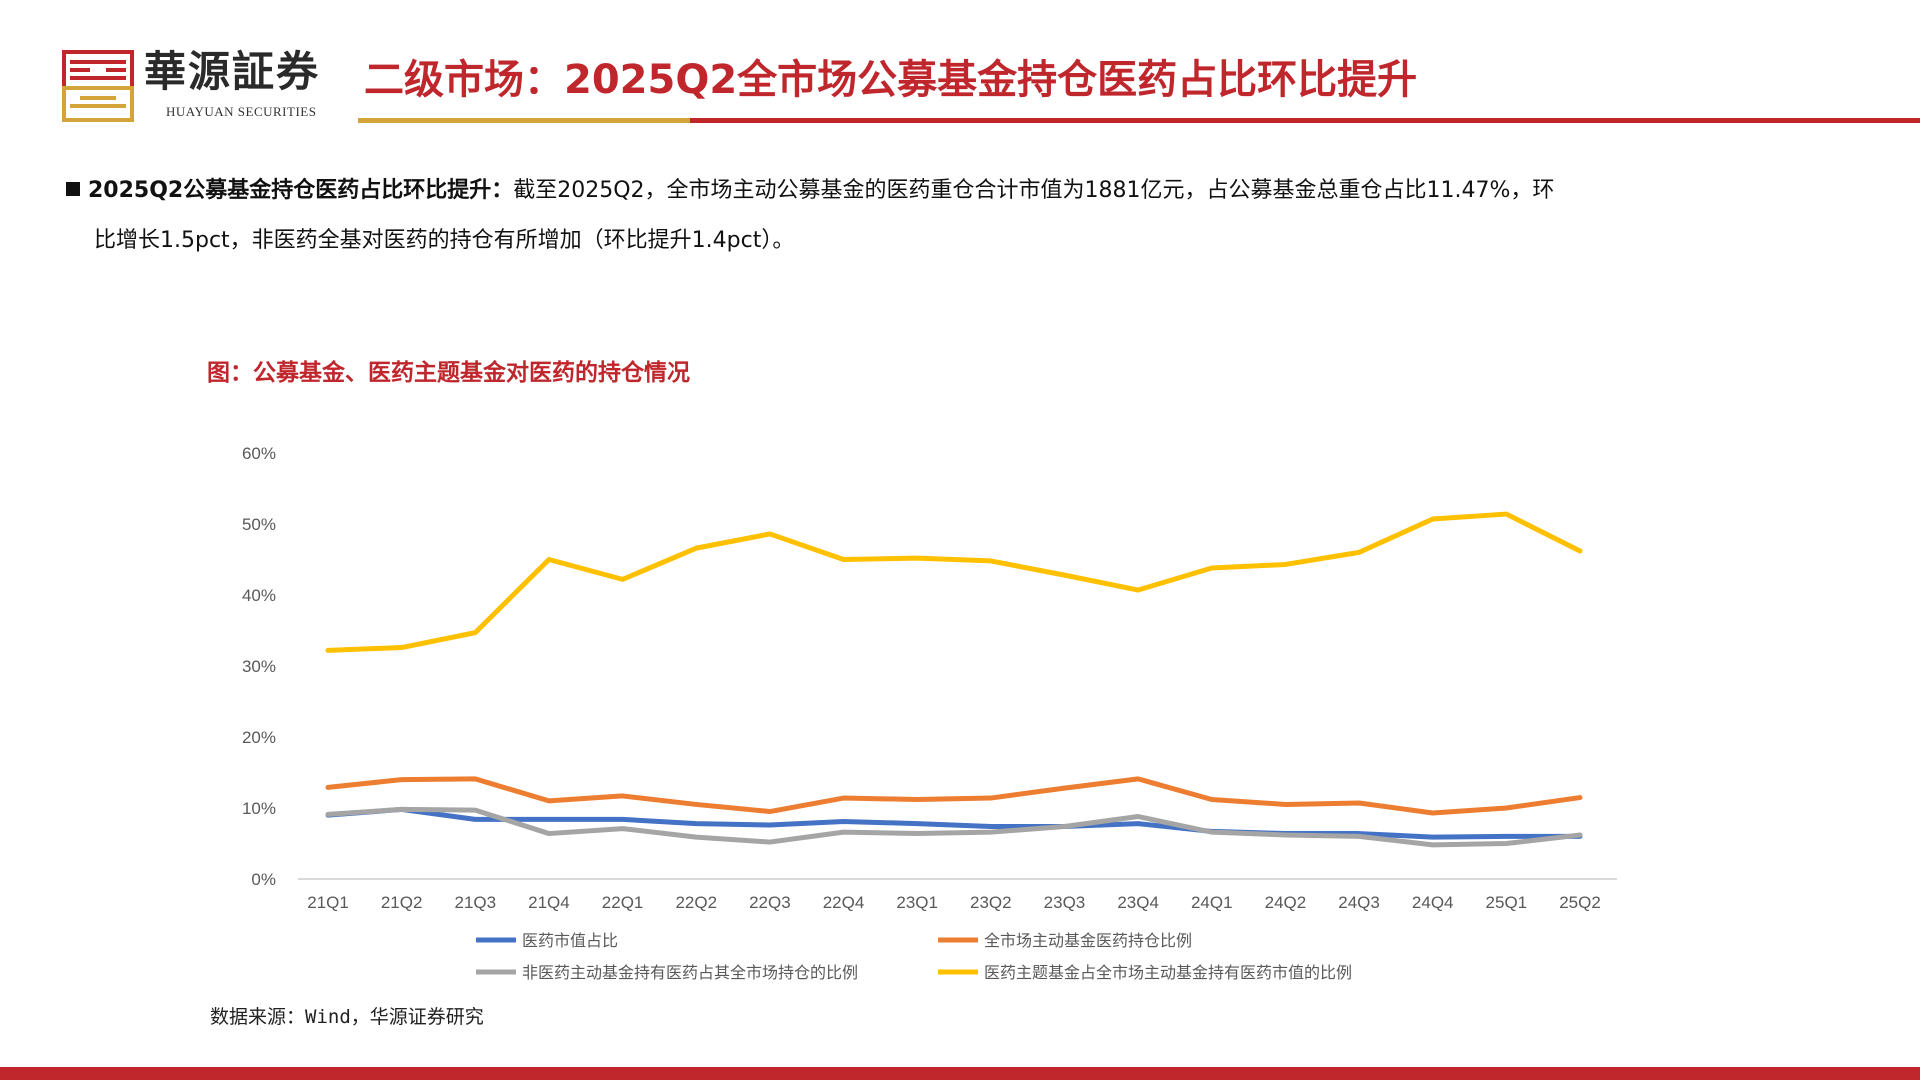 This screenshot has width=1920, height=1080. I want to click on x-tick-label: 22Q2, so click(696, 902).